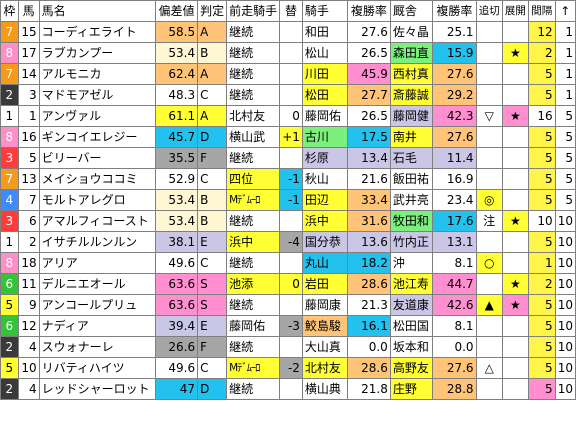 The height and width of the screenshot is (422, 576). I want to click on horse-name: ビリーバー, so click(97, 158).